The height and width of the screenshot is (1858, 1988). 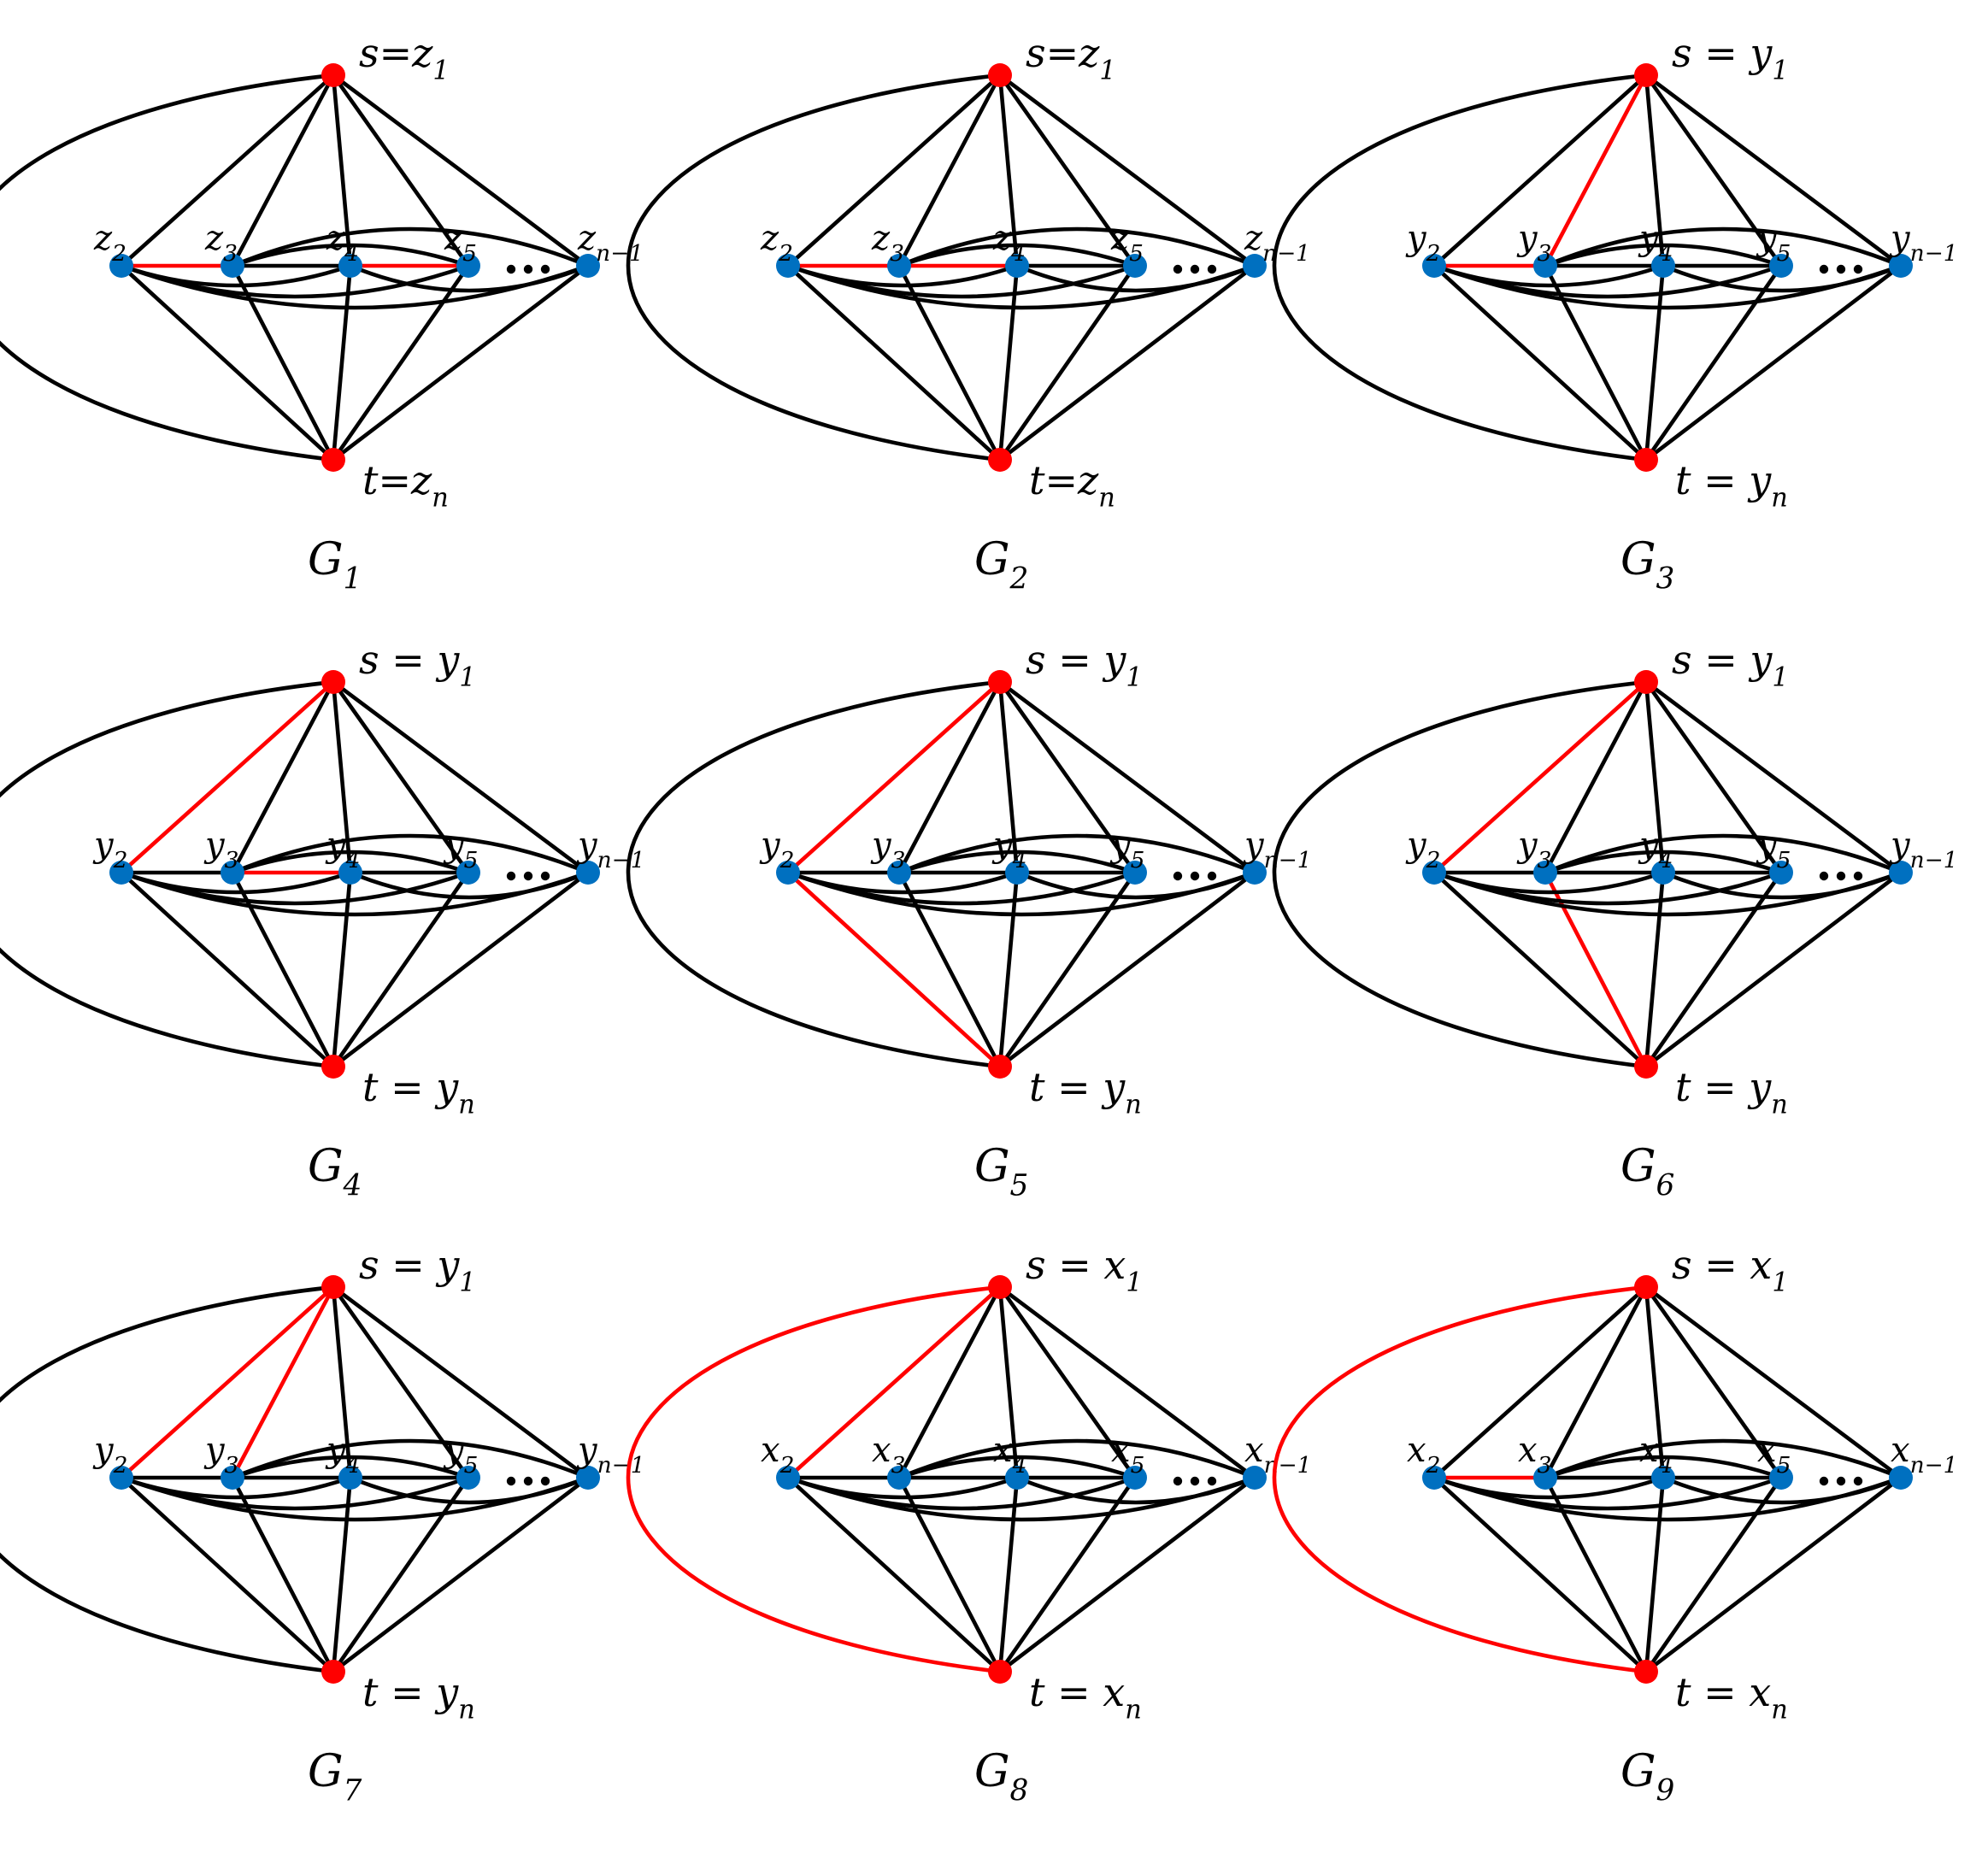 What do you see at coordinates (220, 850) in the screenshot?
I see `label-v3: y3` at bounding box center [220, 850].